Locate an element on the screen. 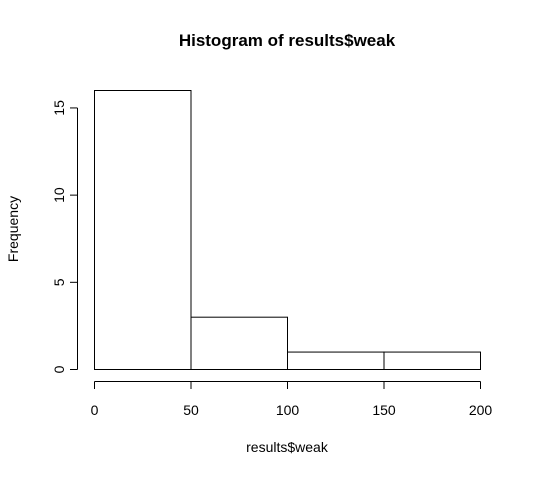 Image resolution: width=536 pixels, height=478 pixels. x-tick-label-0: 0 is located at coordinates (95, 410).